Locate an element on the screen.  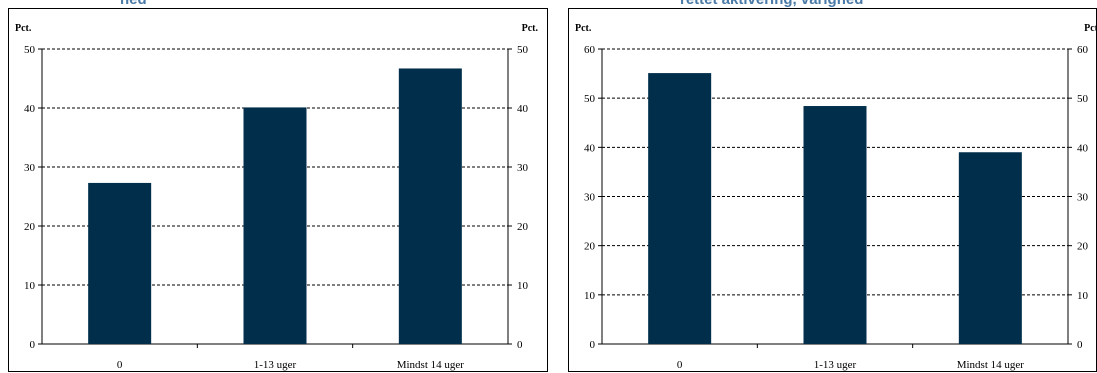
chart-2-title: rettet aktivering, varighed is located at coordinates (771, 4).